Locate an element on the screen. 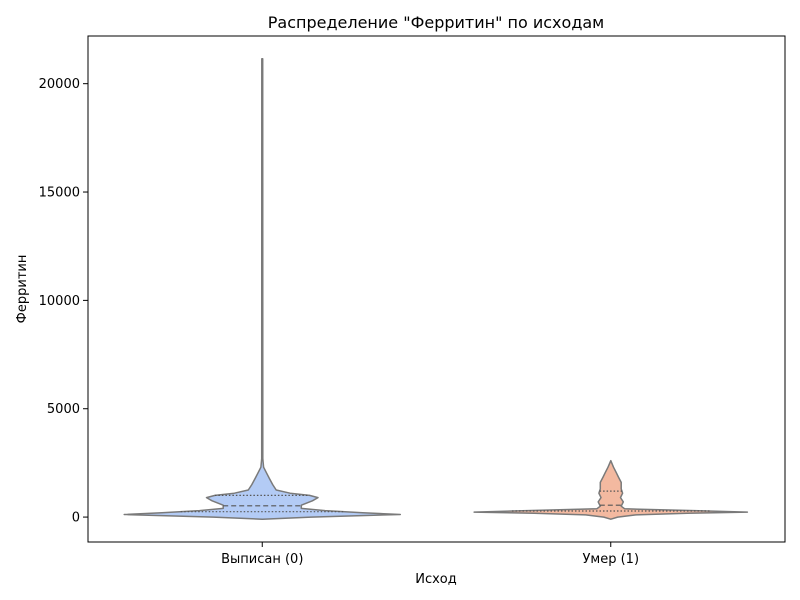  y-tick-label: 5000 is located at coordinates (63, 409).